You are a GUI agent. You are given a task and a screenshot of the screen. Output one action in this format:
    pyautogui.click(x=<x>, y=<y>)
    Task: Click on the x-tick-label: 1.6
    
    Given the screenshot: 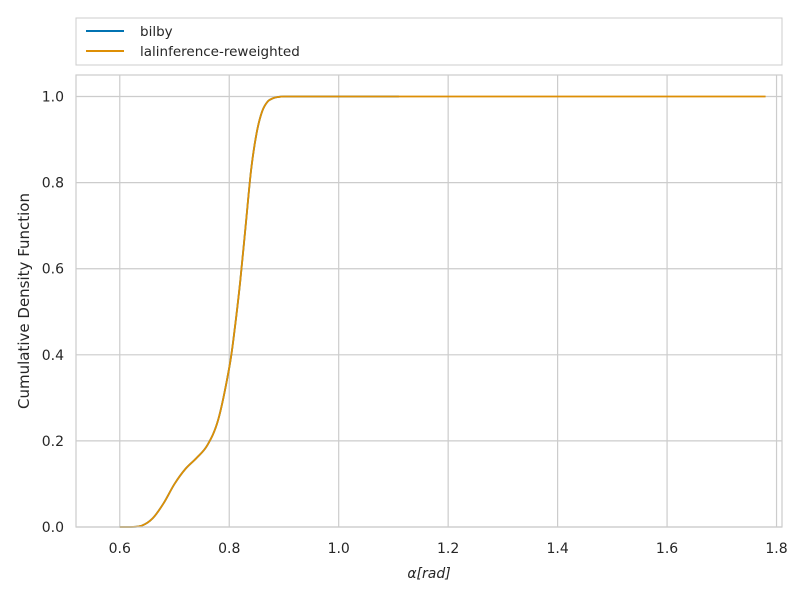 What is the action you would take?
    pyautogui.click(x=667, y=549)
    